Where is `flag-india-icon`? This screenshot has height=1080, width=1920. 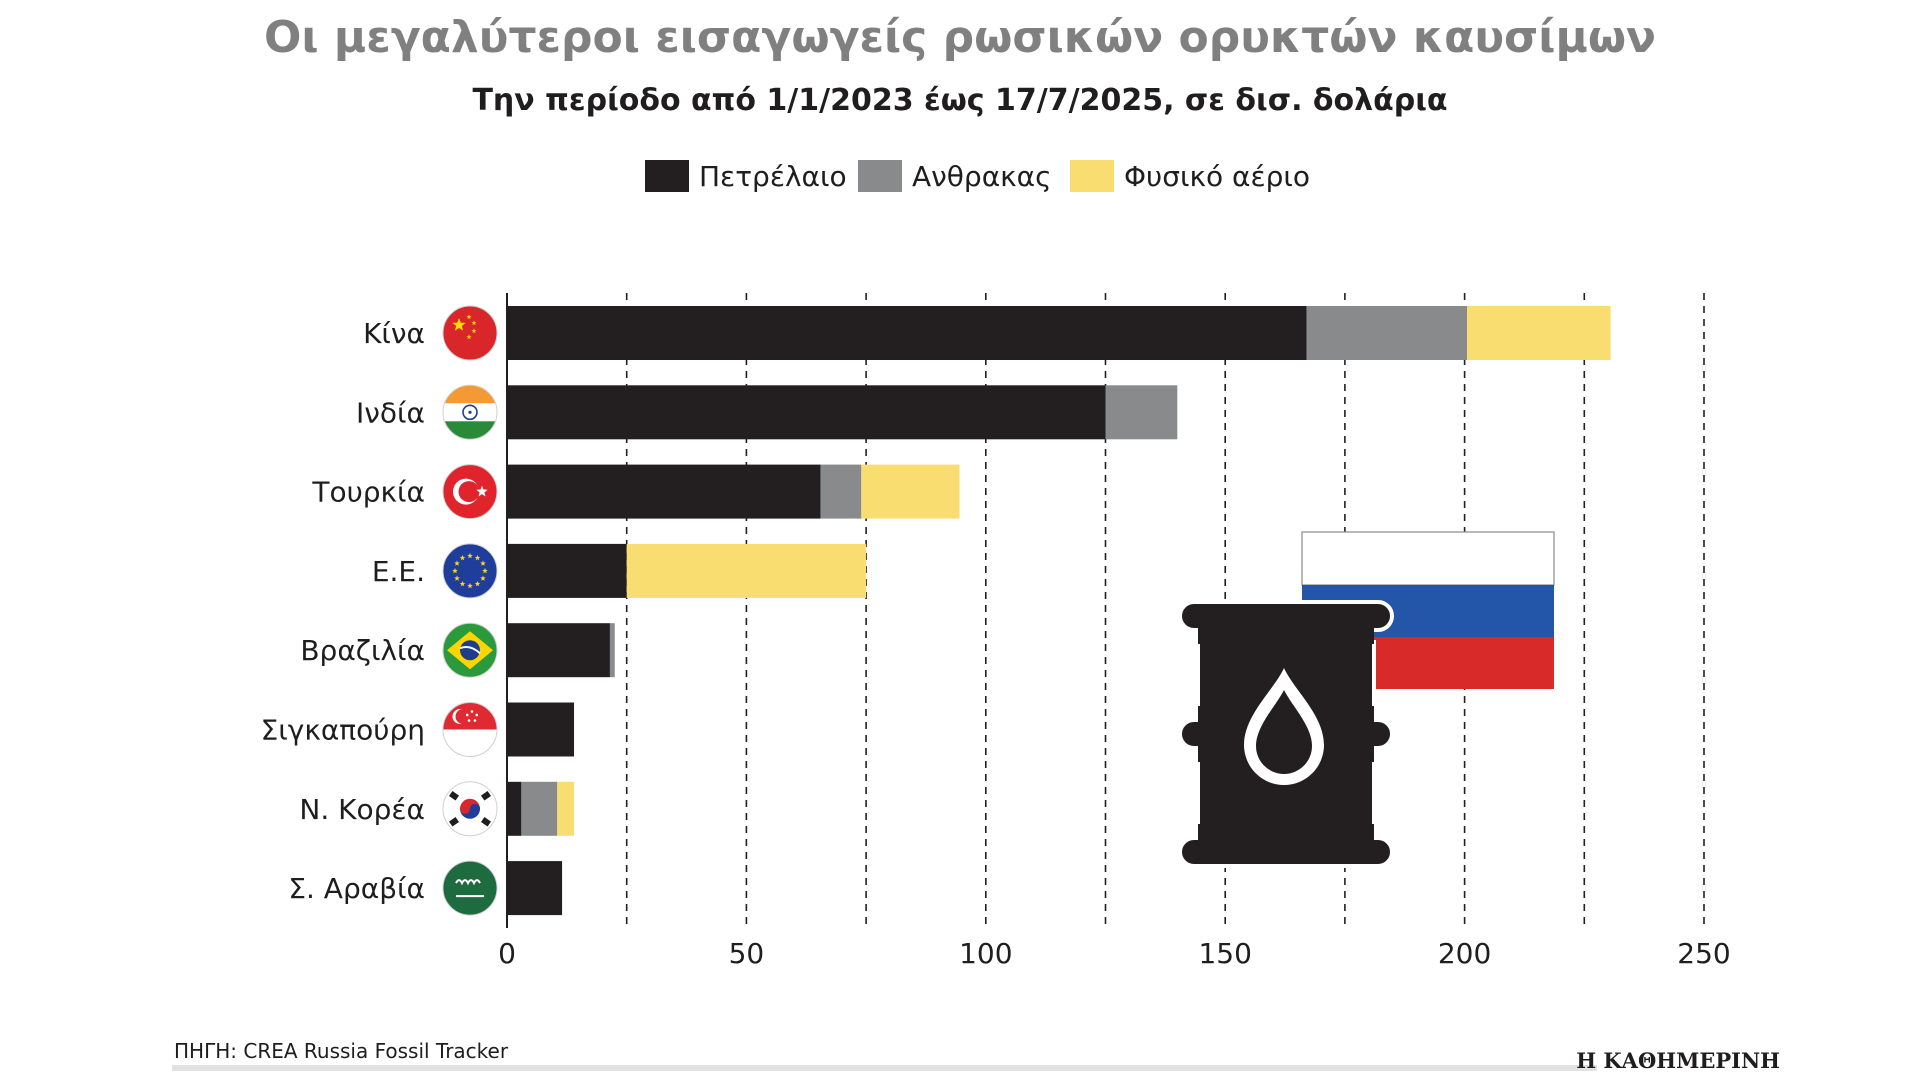 flag-india-icon is located at coordinates (470, 412).